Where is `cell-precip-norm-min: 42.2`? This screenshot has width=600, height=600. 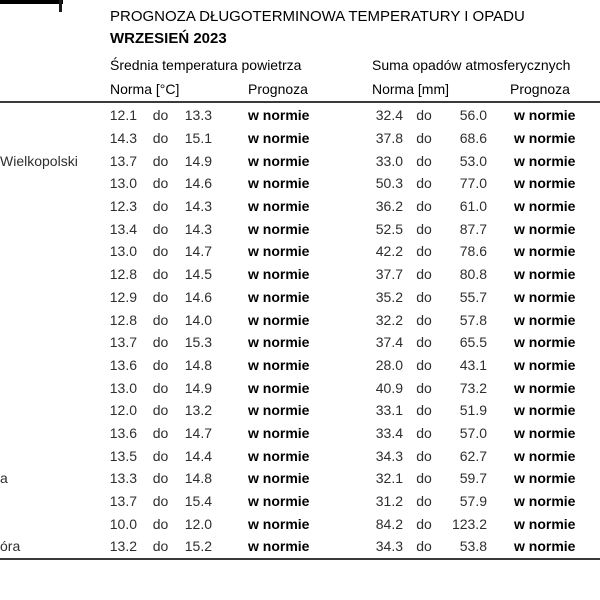
cell-precip-norm-min: 42.2 is located at coordinates (389, 251).